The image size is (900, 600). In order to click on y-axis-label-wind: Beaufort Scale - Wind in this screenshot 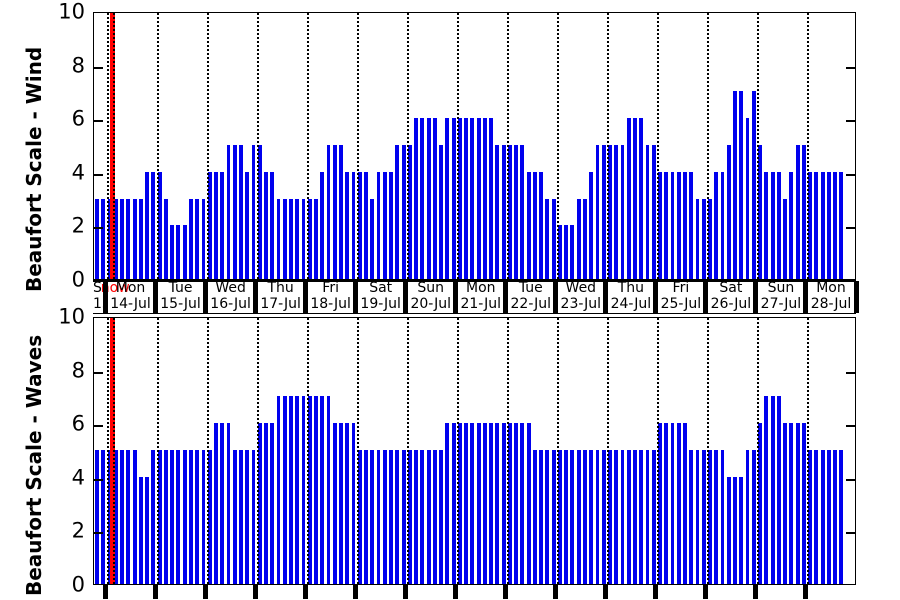, I will do `click(34, 169)`.